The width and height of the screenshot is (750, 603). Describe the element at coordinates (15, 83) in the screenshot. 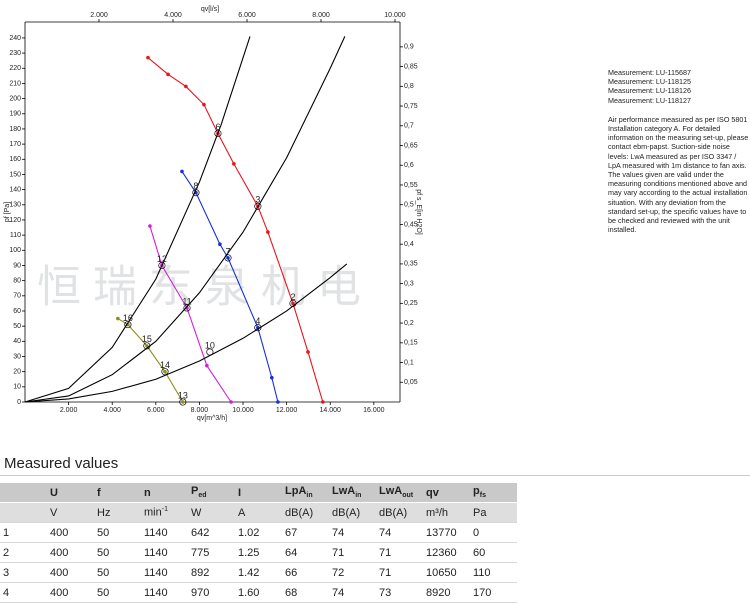

I see `y-tick-label: 210` at that location.